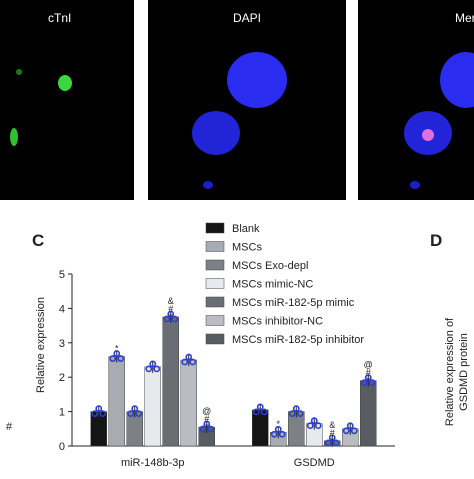 This screenshot has width=474, height=479. Describe the element at coordinates (62, 309) in the screenshot. I see `y-tick-label: 4` at that location.